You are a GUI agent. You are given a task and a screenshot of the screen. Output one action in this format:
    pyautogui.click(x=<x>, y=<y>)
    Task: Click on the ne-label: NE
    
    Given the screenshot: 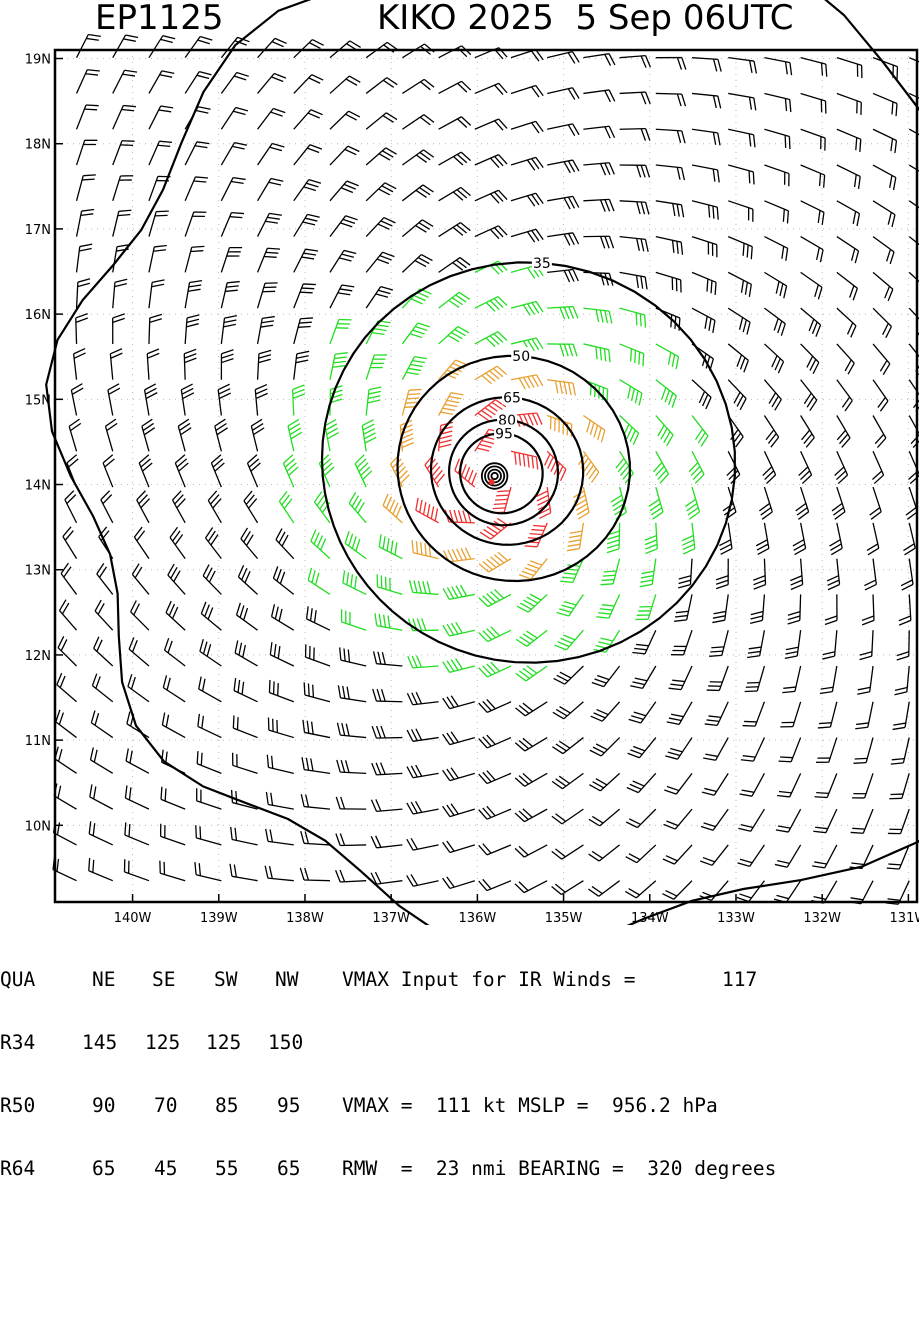 What is the action you would take?
    pyautogui.click(x=103, y=979)
    